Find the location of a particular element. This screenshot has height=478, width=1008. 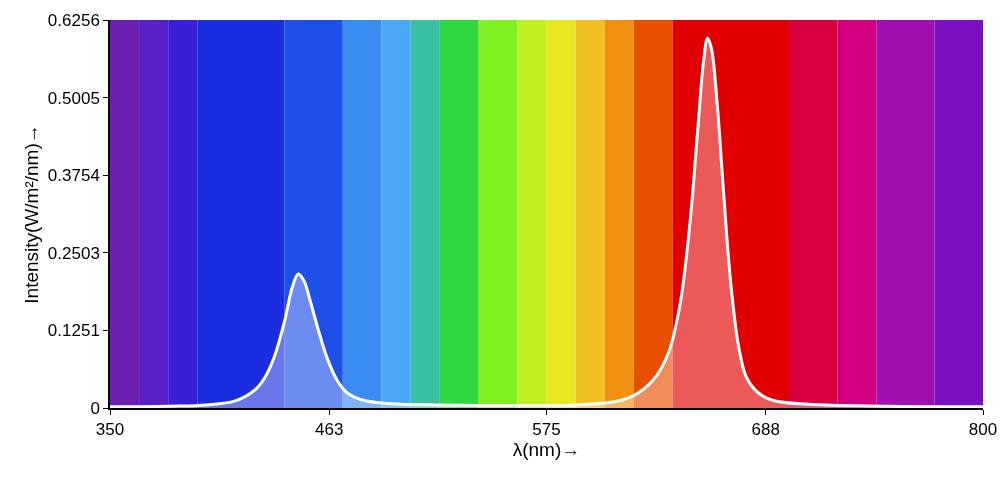

x-tick-label: 463 is located at coordinates (329, 430).